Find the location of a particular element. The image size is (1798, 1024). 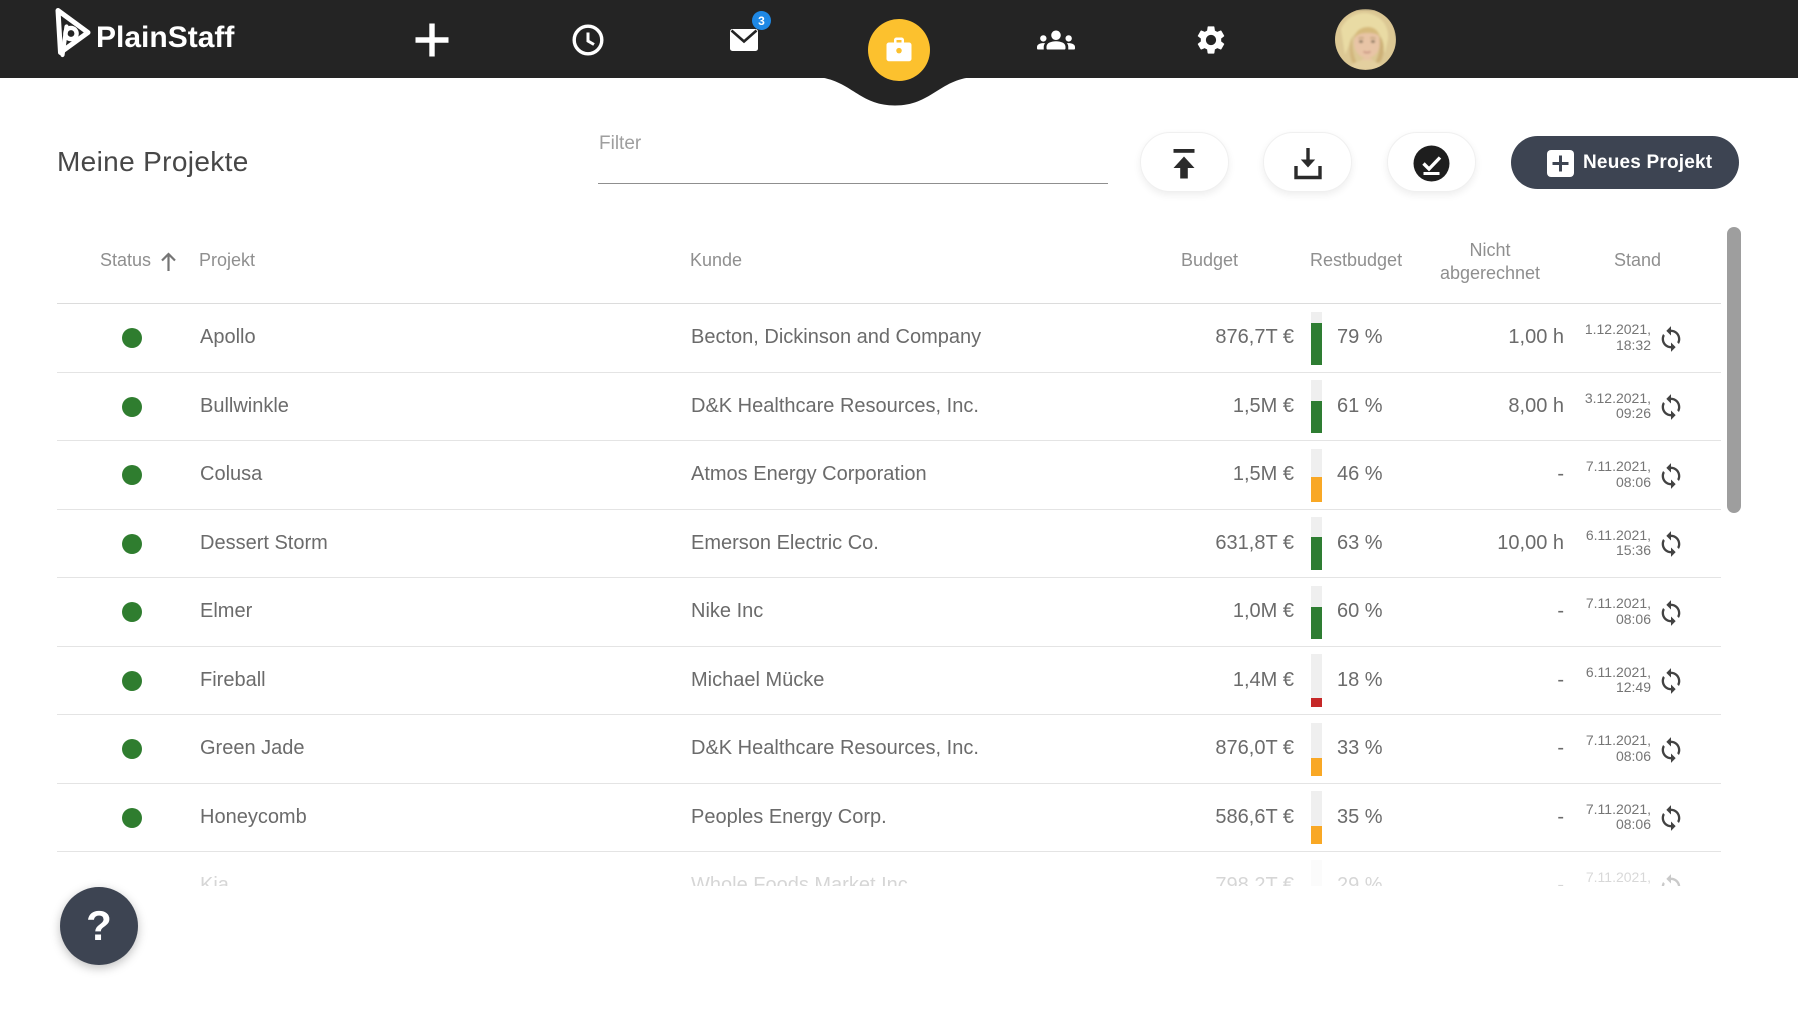

svg-text: 3 is located at coordinates (761, 21).